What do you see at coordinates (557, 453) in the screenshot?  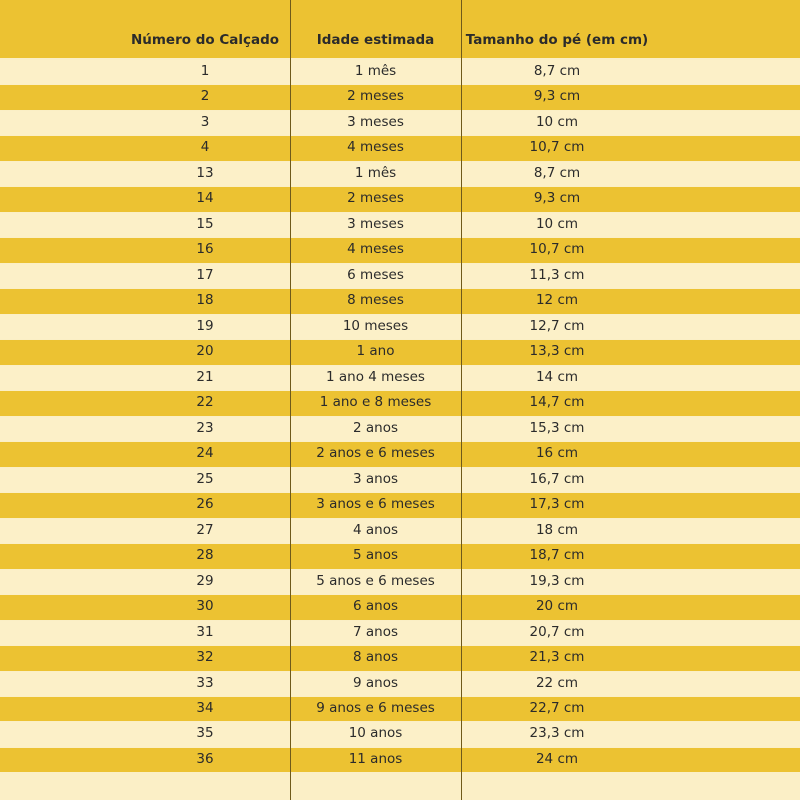 I see `table-cell: 16 cm` at bounding box center [557, 453].